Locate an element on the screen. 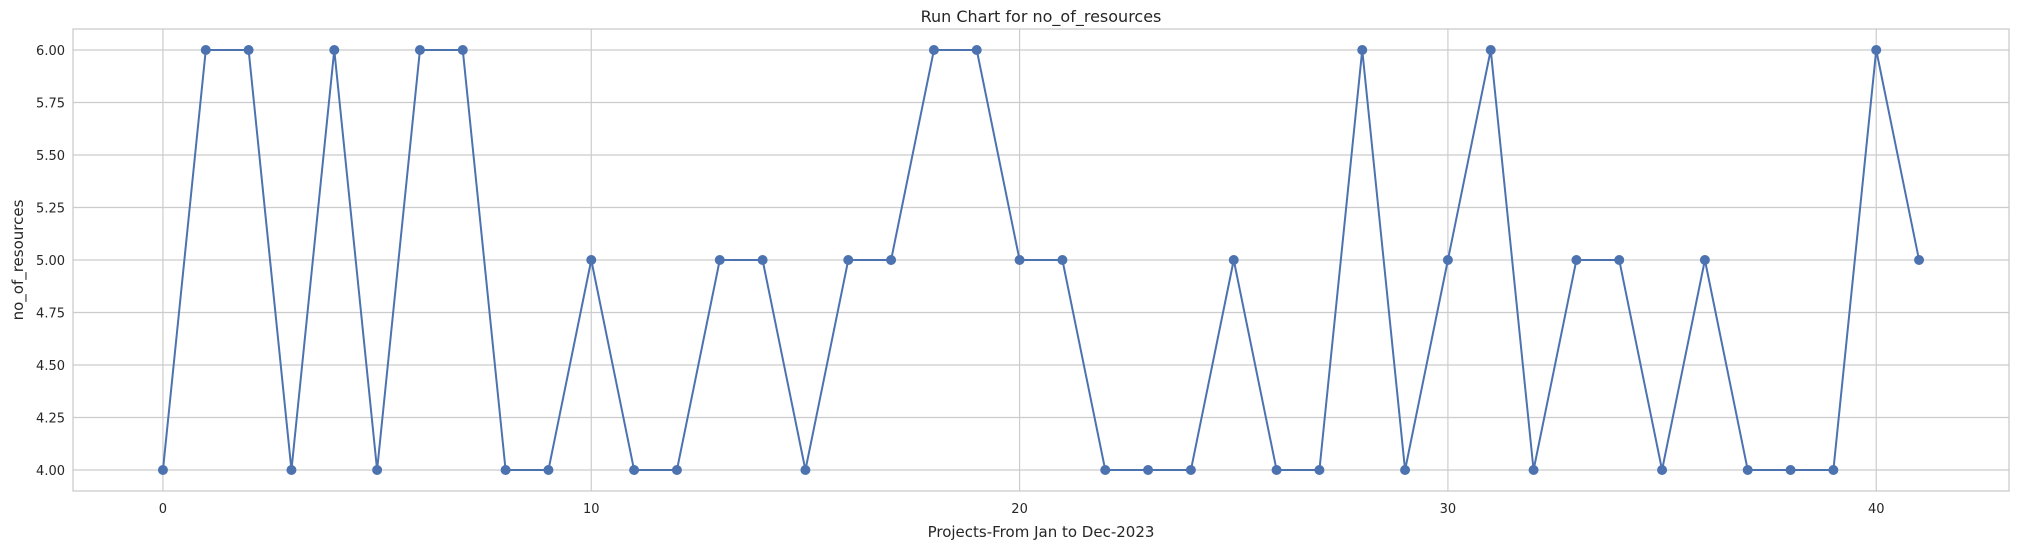  y-tick-label: 5.50 is located at coordinates (50, 156).